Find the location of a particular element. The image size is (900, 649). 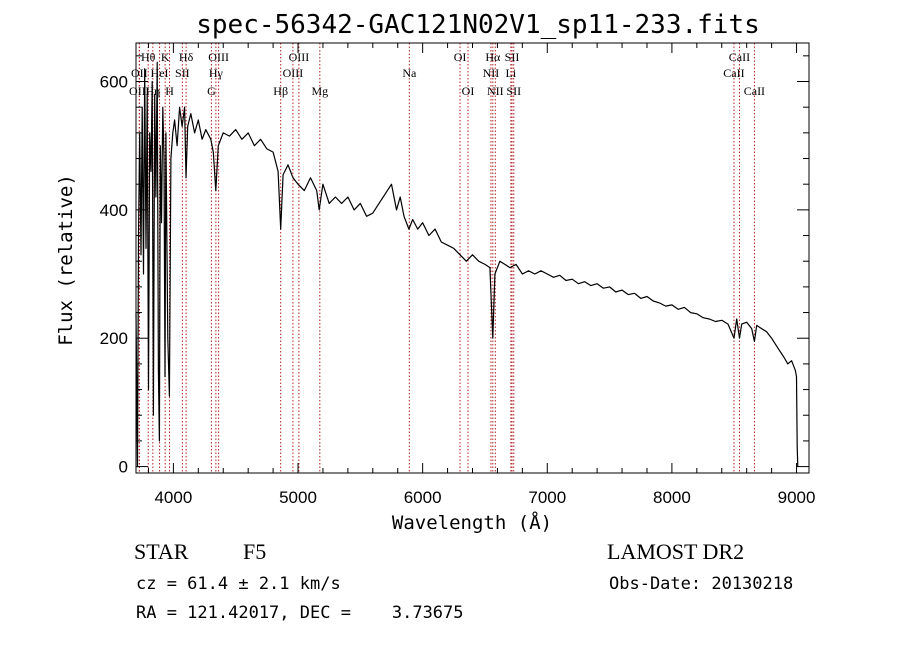

line-label-26: CaII is located at coordinates (733, 73).